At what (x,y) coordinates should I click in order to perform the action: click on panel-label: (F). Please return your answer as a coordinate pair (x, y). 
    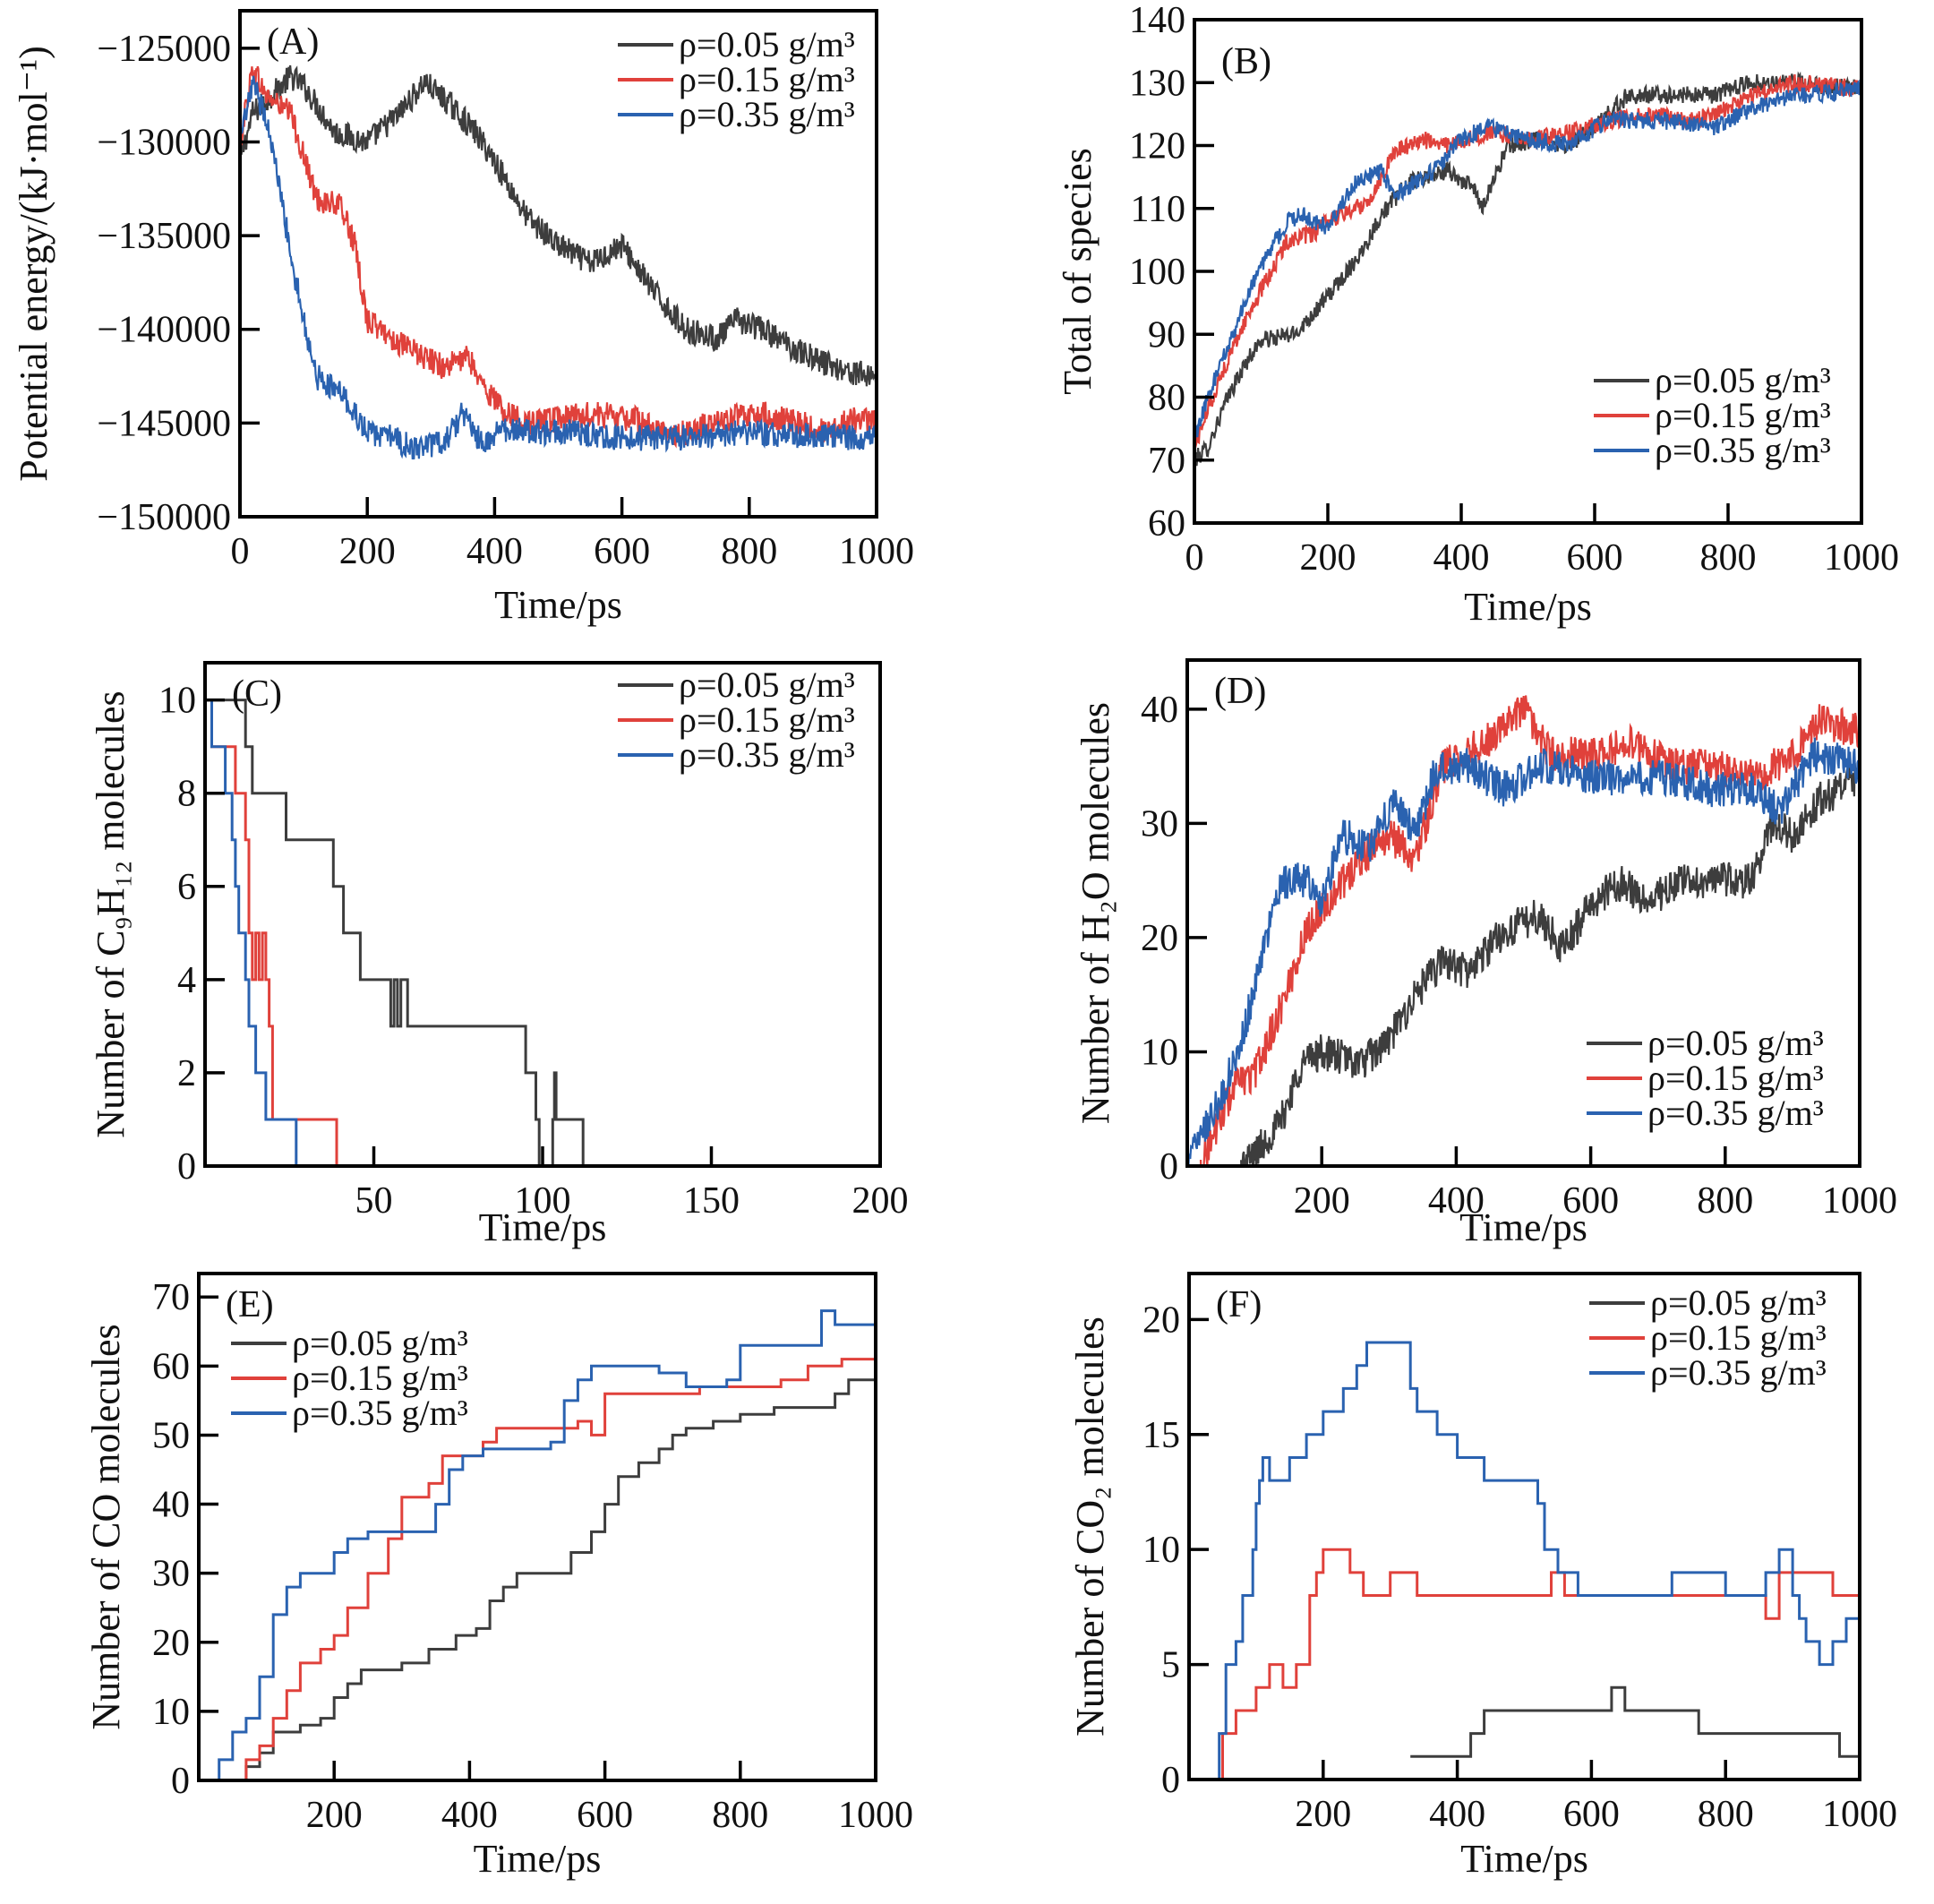
    Looking at the image, I should click on (1239, 1304).